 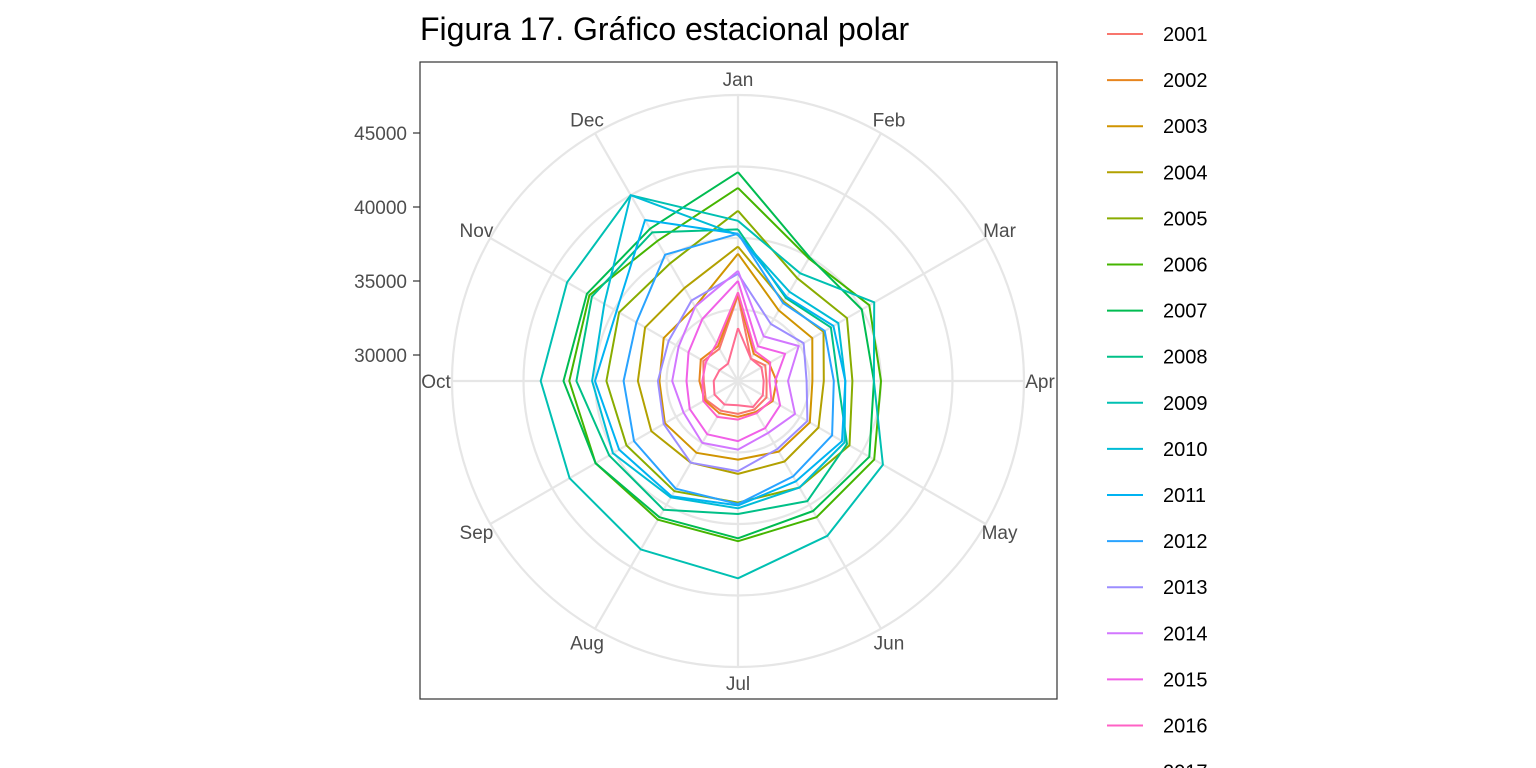 I want to click on legend-label-2015: 2015, so click(x=1185, y=680).